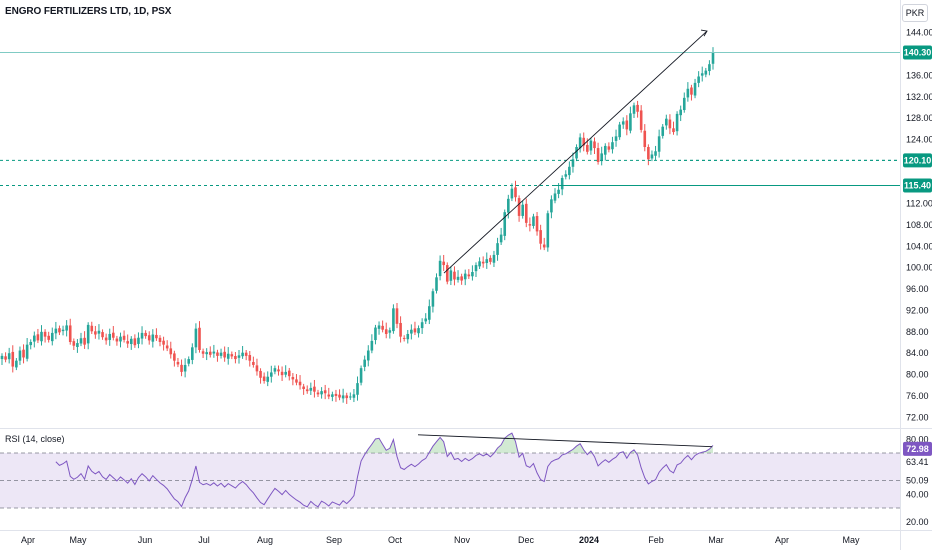 The height and width of the screenshot is (550, 932). Describe the element at coordinates (782, 540) in the screenshot. I see `time-tick-label: Apr` at that location.